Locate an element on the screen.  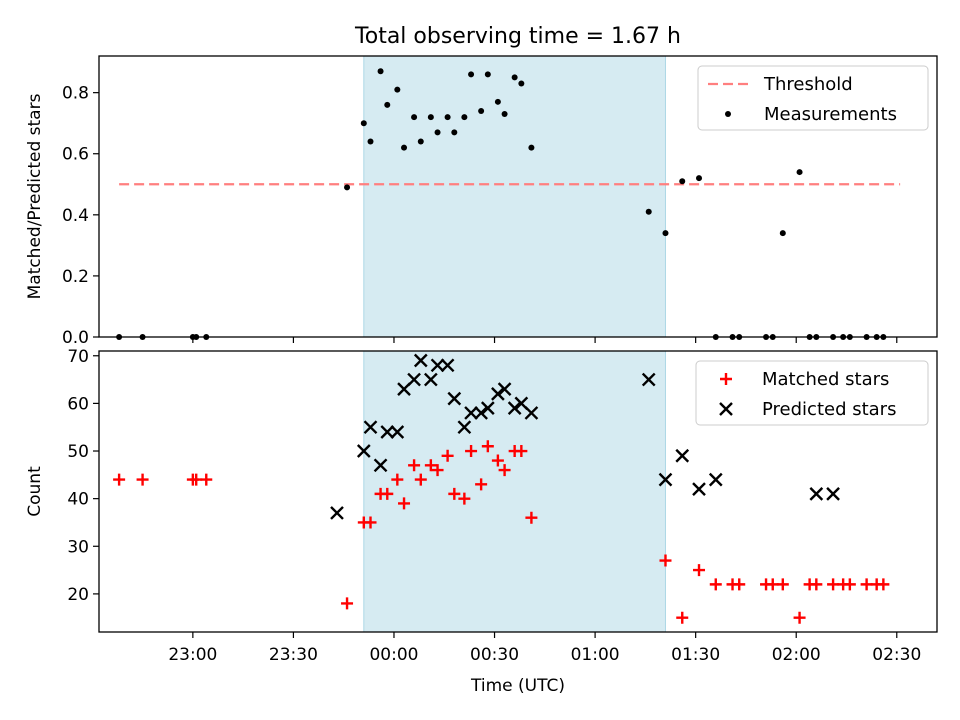
y-tick-label: 0.2 is located at coordinates (75, 277).